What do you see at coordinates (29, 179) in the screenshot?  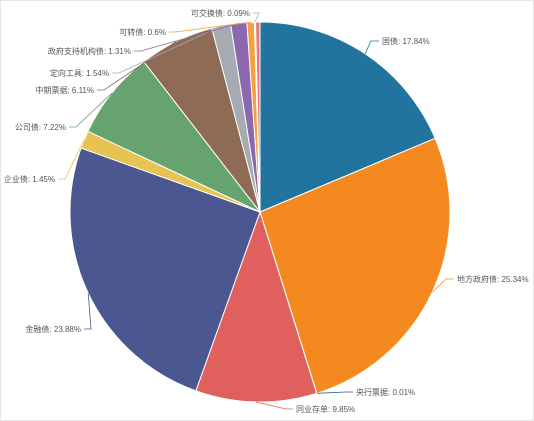 I see `slice-label-6: 企业债: 1.45%` at bounding box center [29, 179].